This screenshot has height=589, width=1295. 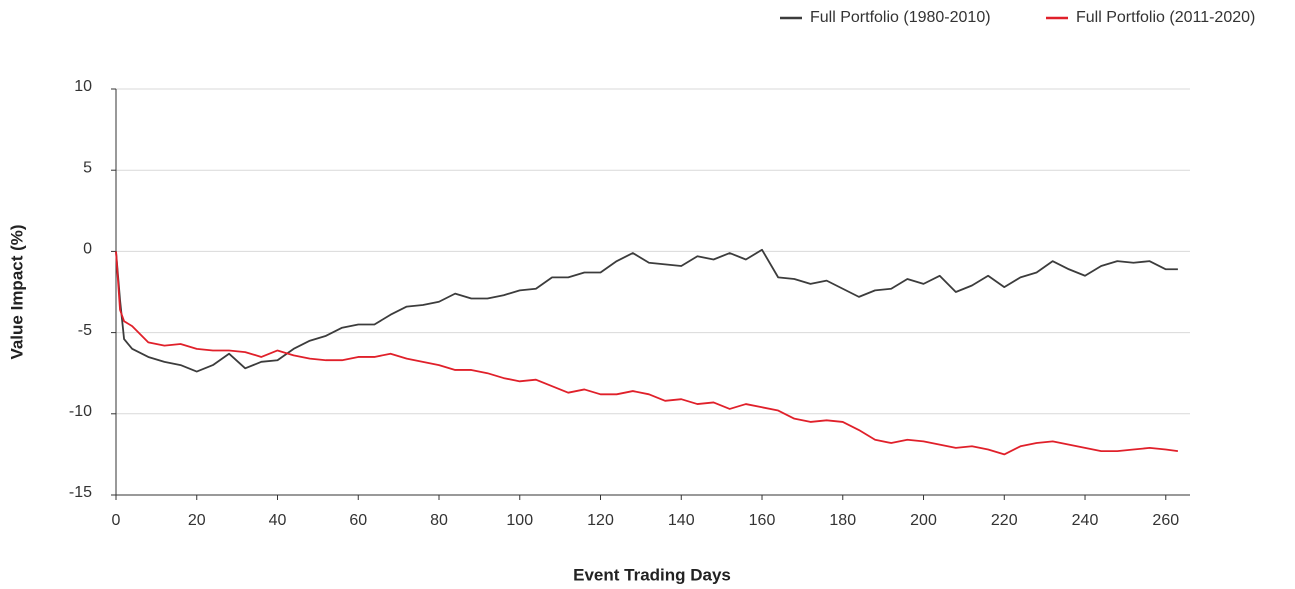 I want to click on x-axis-label: Event Trading Days, so click(x=652, y=574).